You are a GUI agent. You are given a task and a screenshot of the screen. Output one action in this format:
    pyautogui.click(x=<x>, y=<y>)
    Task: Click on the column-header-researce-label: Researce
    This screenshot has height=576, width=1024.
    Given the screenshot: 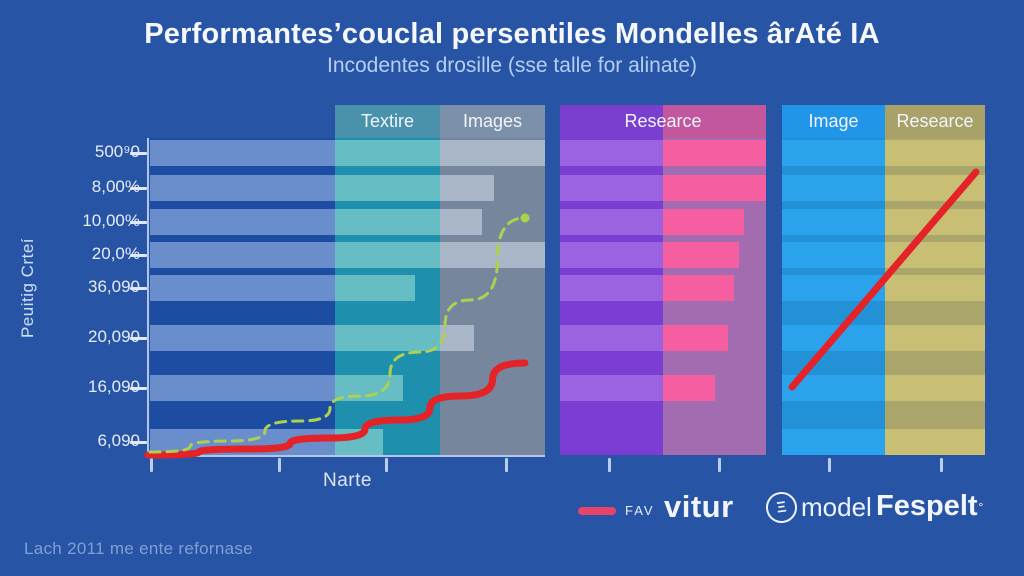 What is the action you would take?
    pyautogui.click(x=663, y=121)
    